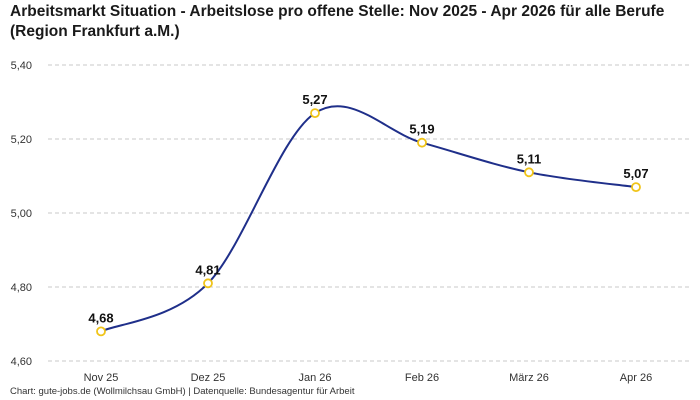  What do you see at coordinates (421, 129) in the screenshot?
I see `data-label: 5,19` at bounding box center [421, 129].